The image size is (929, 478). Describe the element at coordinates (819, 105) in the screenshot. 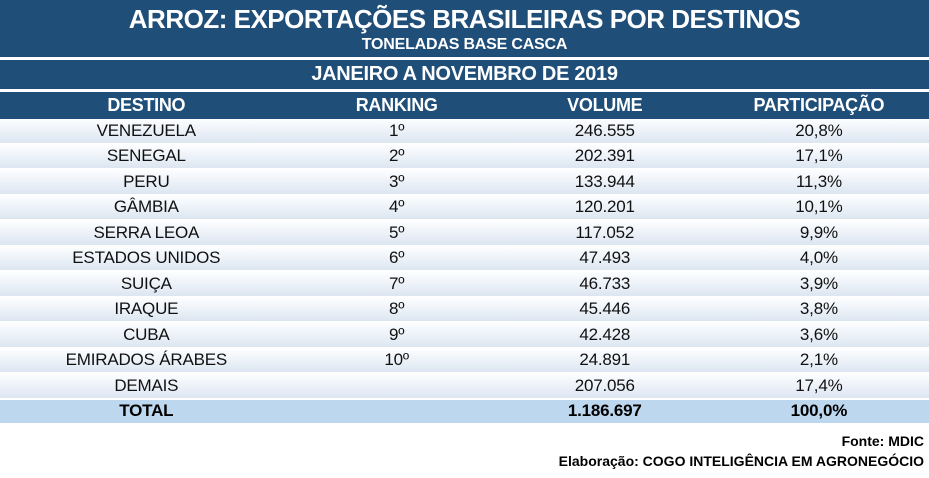

I see `column-header-participacao: PARTICIPAÇÃO` at that location.